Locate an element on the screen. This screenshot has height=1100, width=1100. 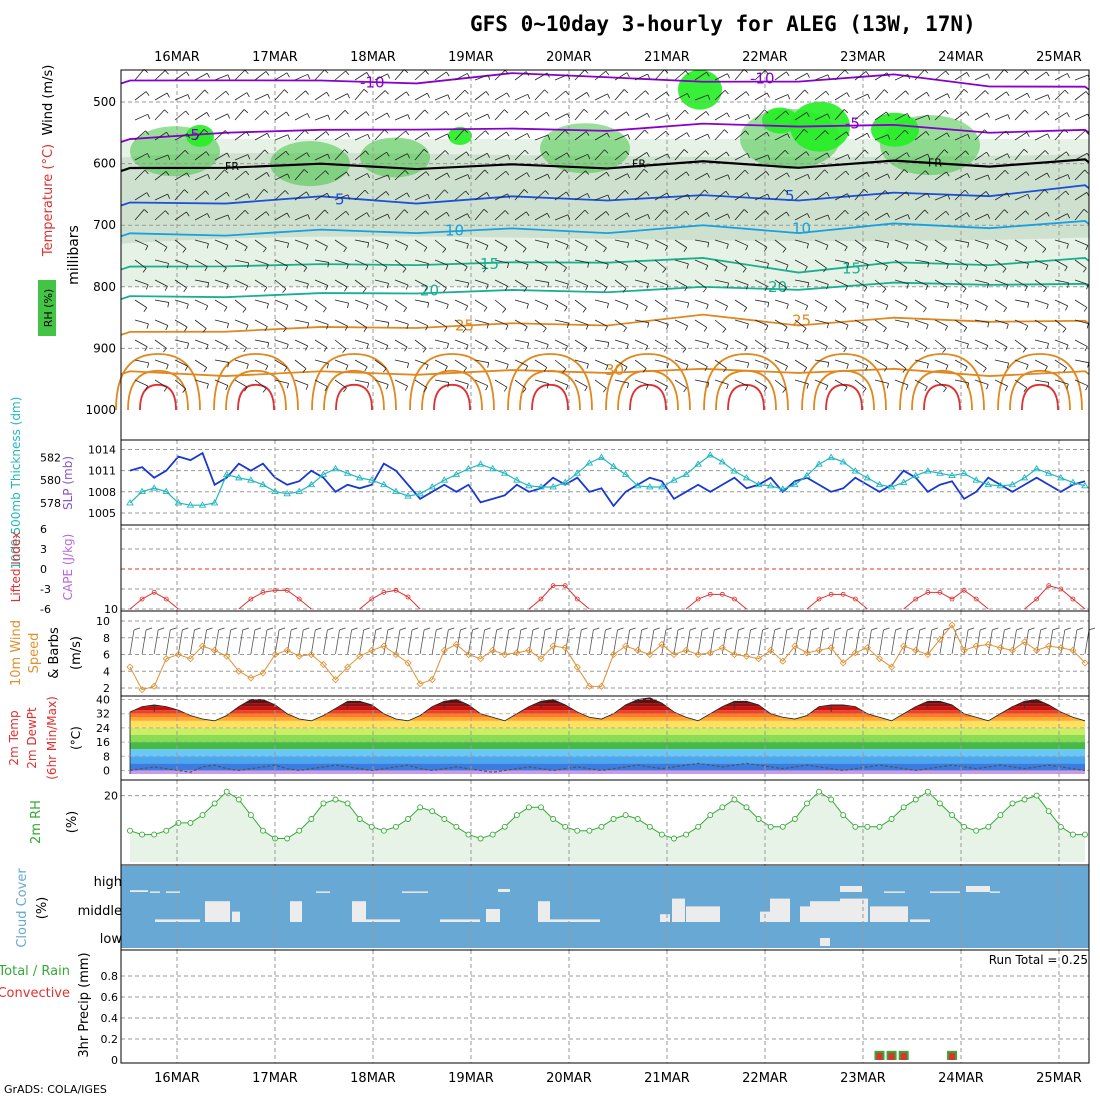
temp-band is located at coordinates (607, 708).